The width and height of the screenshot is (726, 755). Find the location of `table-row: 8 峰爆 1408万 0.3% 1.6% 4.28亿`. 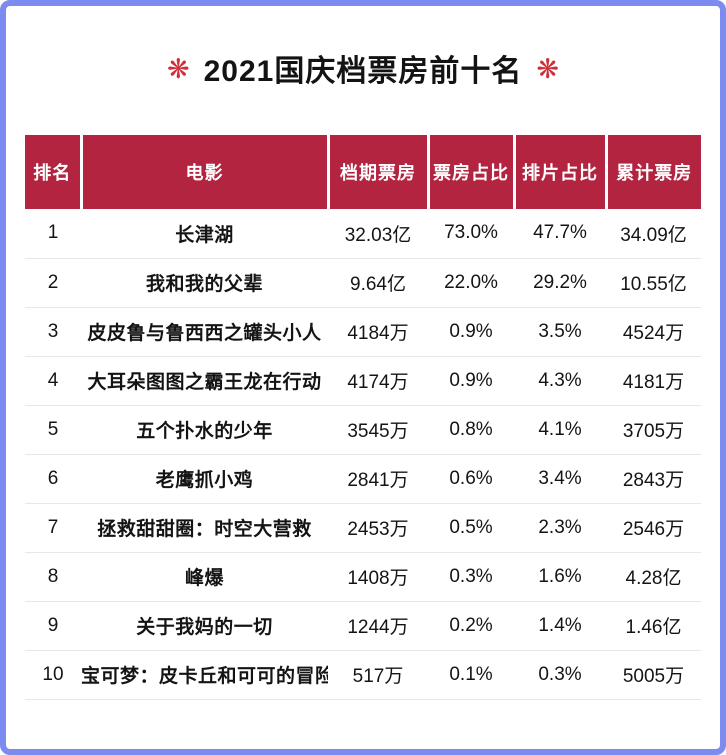

table-row: 8 峰爆 1408万 0.3% 1.6% 4.28亿 is located at coordinates (363, 577).